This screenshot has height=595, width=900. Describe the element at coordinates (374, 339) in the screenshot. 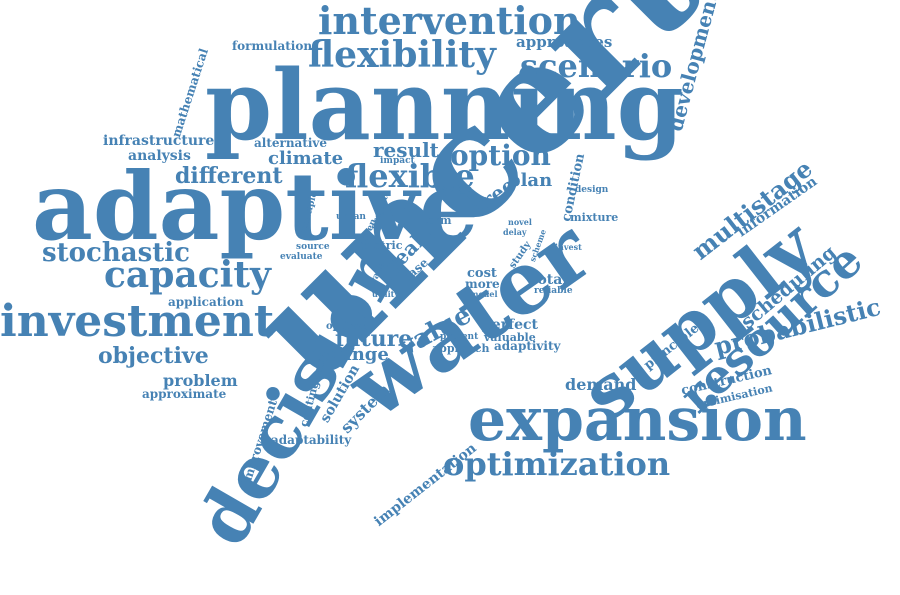

I see `word-future: future` at that location.